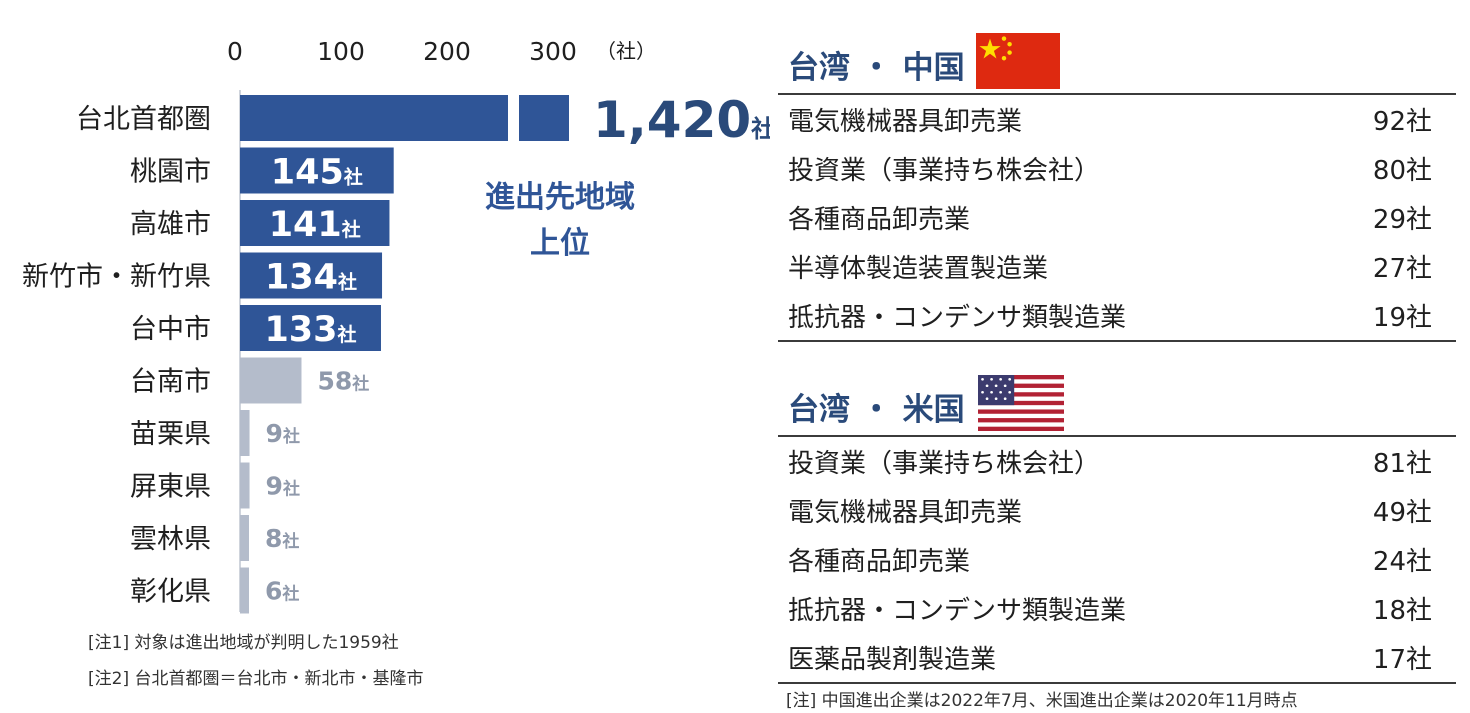 Image resolution: width=1470 pixels, height=713 pixels. I want to click on category-label: 台南市, so click(170, 382).